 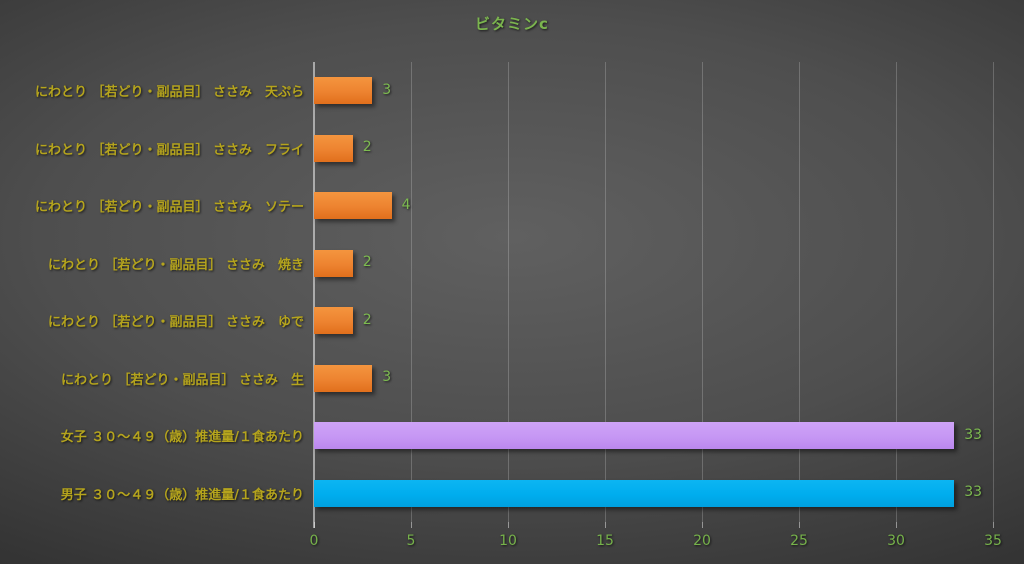 I want to click on x-tick-label: 25, so click(x=799, y=541).